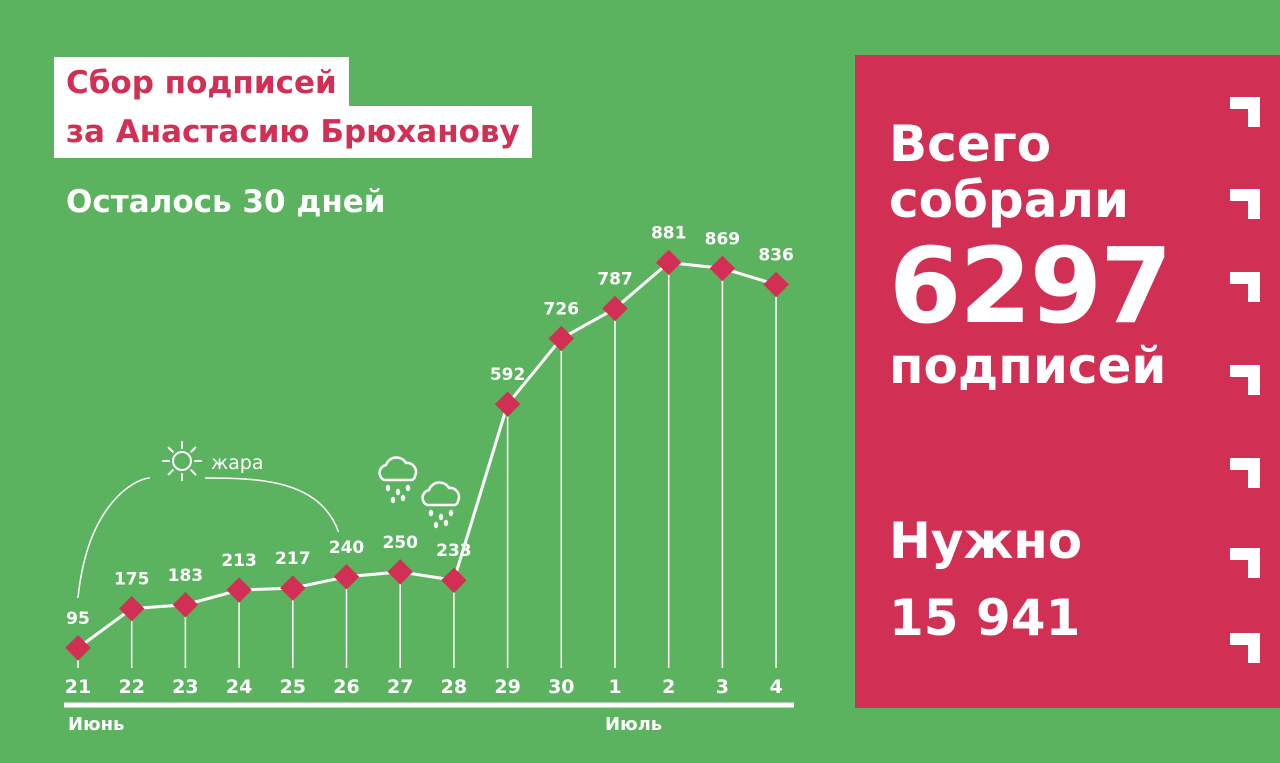  I want to click on x-tick-label: 27, so click(400, 687).